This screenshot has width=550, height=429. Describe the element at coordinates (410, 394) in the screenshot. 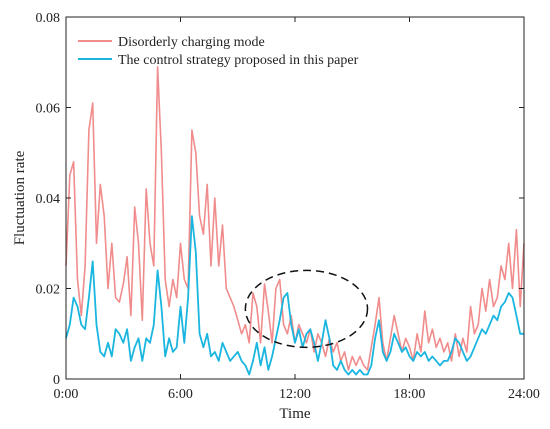

I see `x-tick-label: 18:00` at that location.